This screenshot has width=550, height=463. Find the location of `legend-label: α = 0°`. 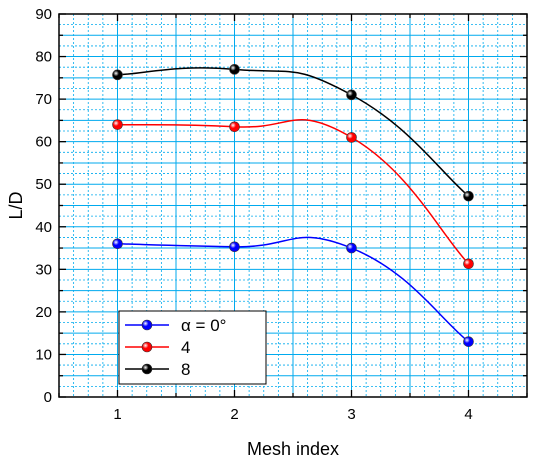

legend-label: α = 0° is located at coordinates (203, 325).